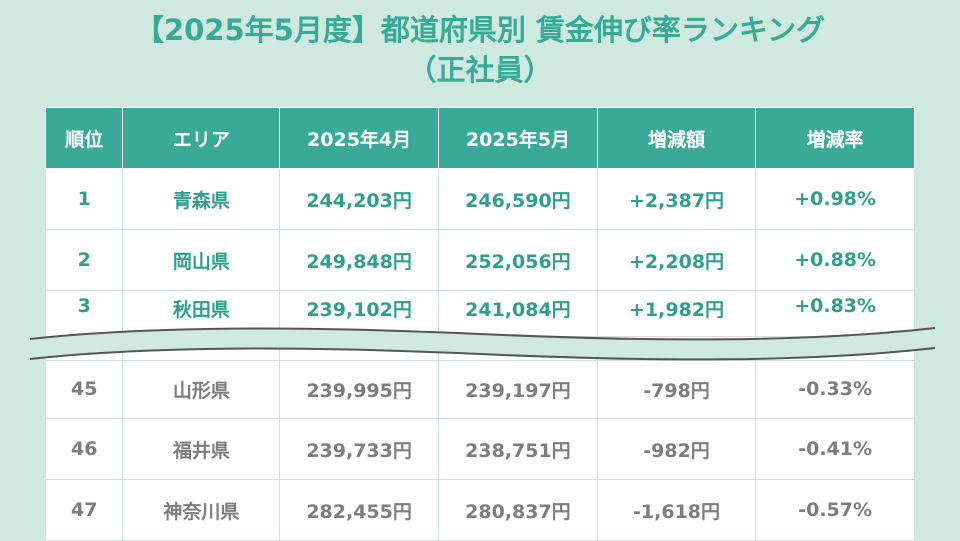  Describe the element at coordinates (835, 138) in the screenshot. I see `header-change-rate: 増減率` at that location.